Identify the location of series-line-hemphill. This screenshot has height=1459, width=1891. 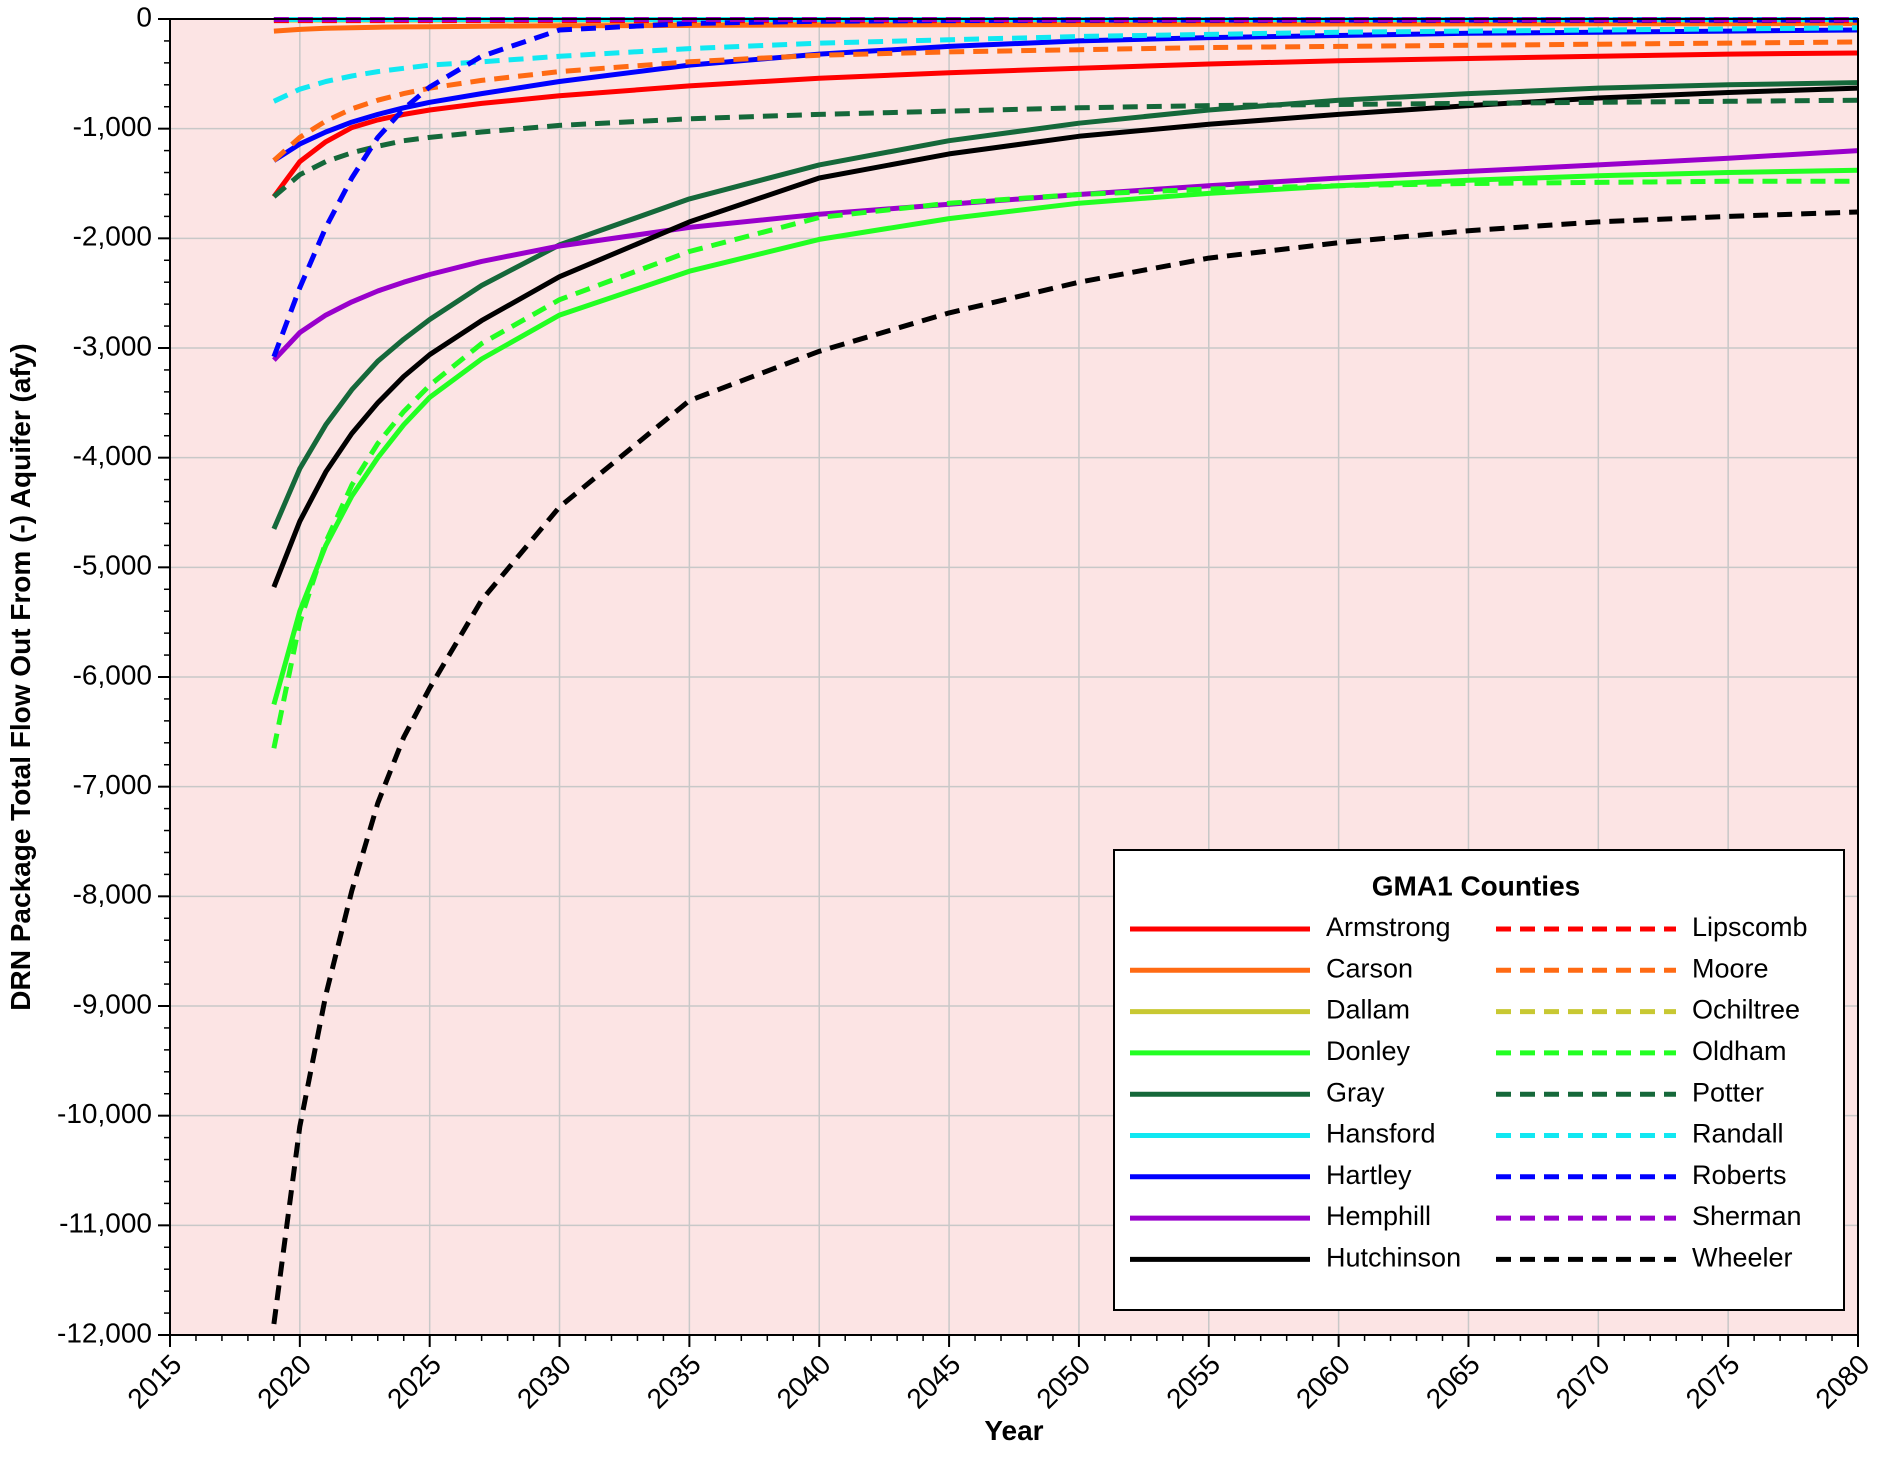
(1065, 255).